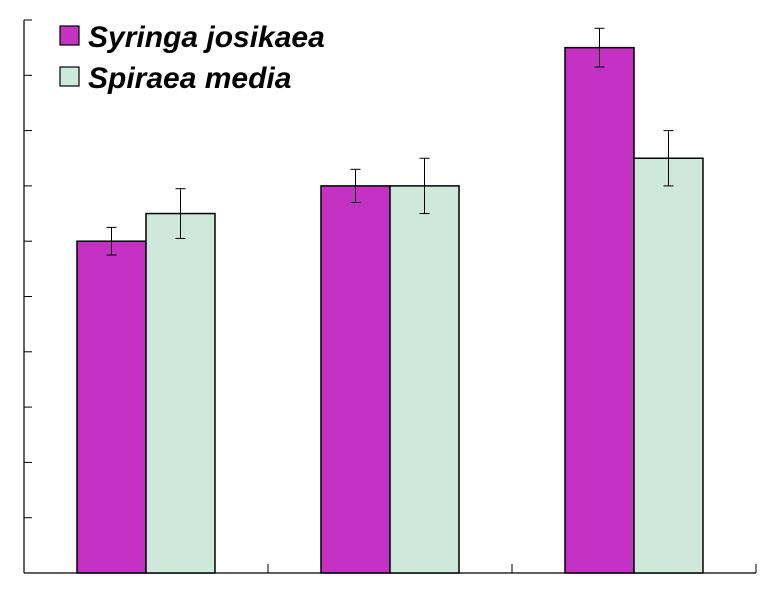 The width and height of the screenshot is (775, 591). What do you see at coordinates (192, 58) in the screenshot?
I see `legend: Syringa josikaea Spiraea media` at bounding box center [192, 58].